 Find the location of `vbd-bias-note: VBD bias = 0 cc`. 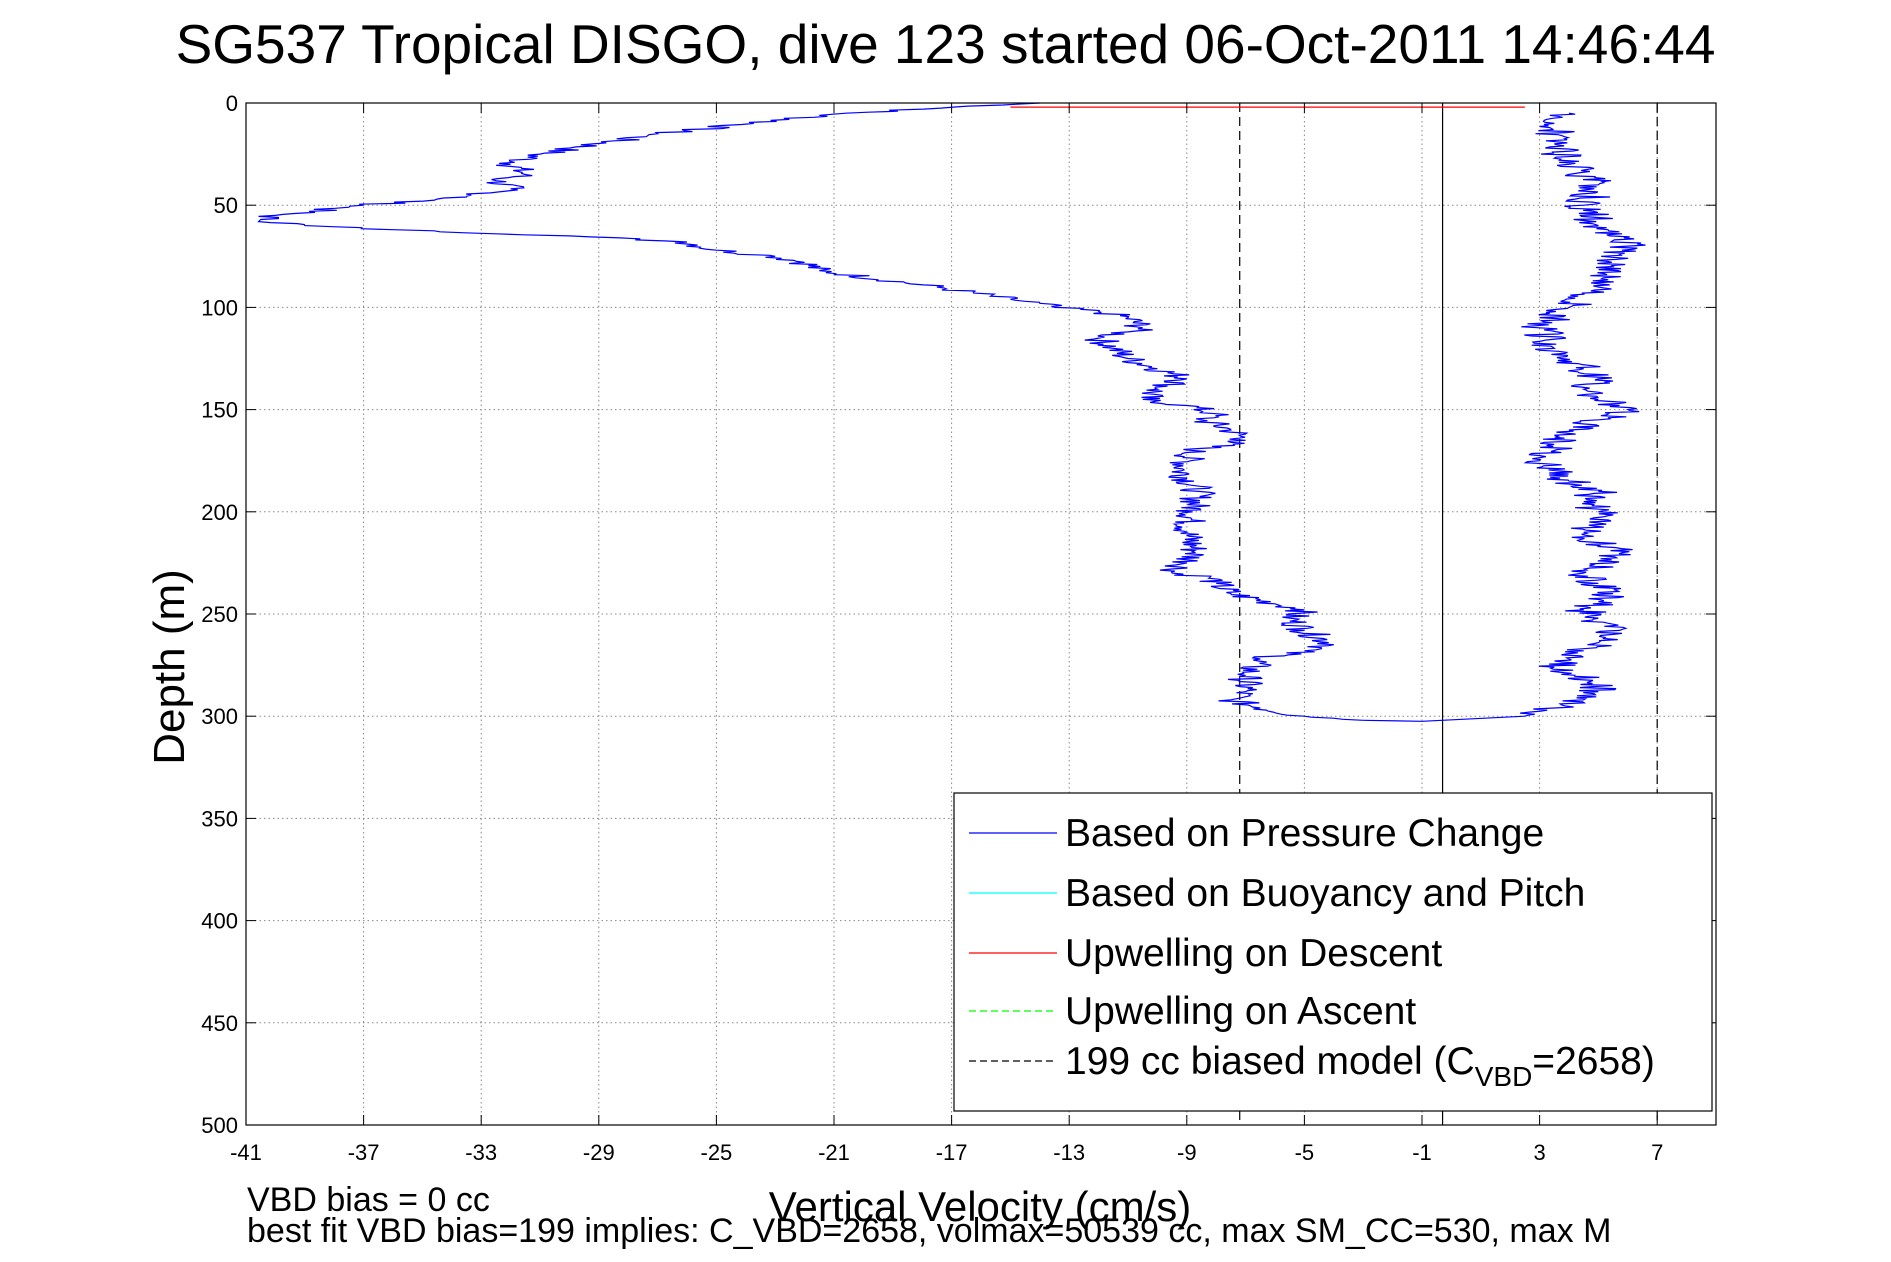

vbd-bias-note: VBD bias = 0 cc is located at coordinates (368, 1200).